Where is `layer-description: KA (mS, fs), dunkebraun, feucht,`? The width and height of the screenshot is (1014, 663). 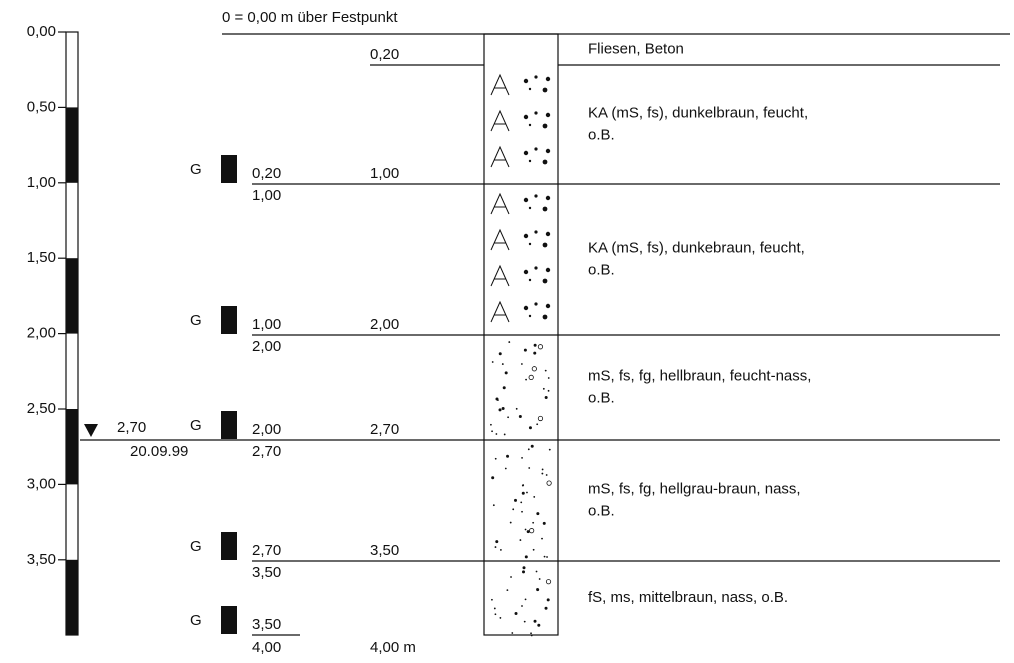 layer-description: KA (mS, fs), dunkebraun, feucht, is located at coordinates (696, 247).